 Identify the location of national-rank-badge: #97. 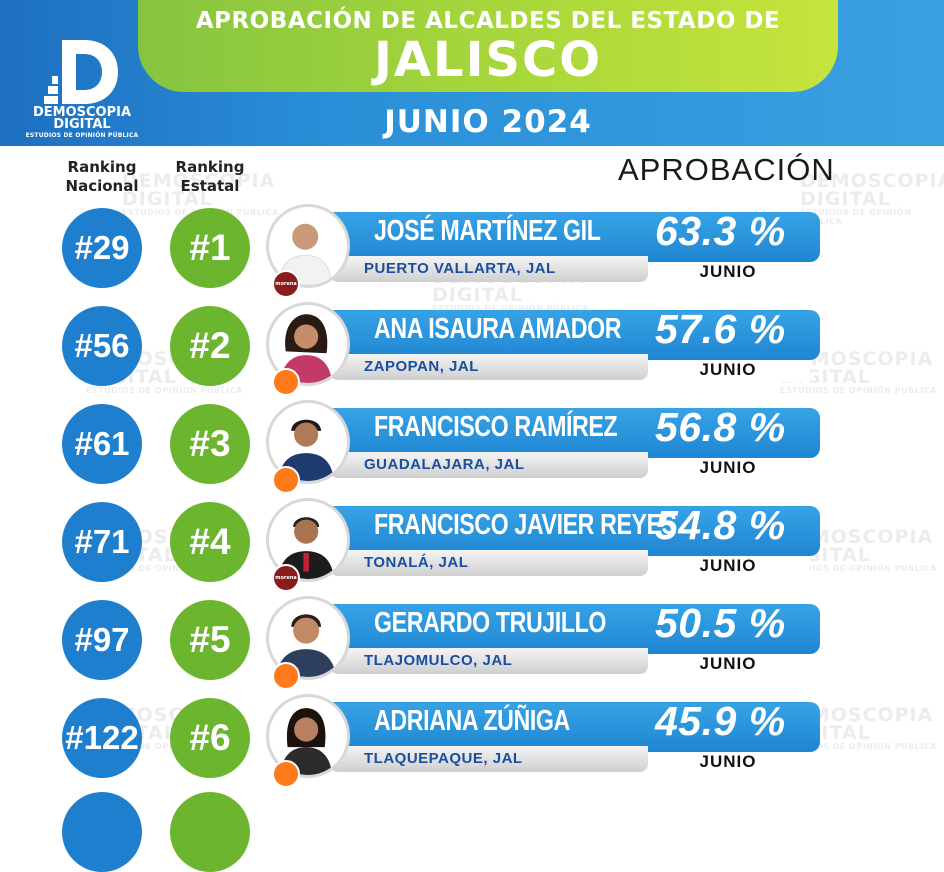
(102, 640).